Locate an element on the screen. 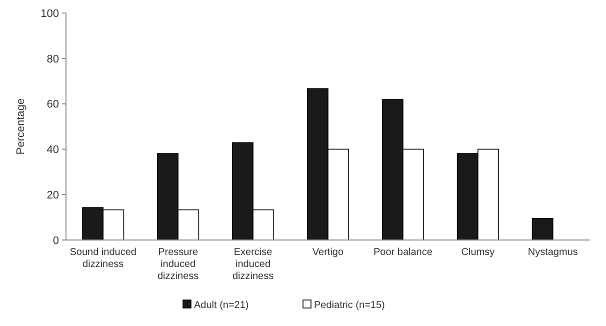 The image size is (606, 326). x-tick-label: Nystagmus is located at coordinates (553, 252).